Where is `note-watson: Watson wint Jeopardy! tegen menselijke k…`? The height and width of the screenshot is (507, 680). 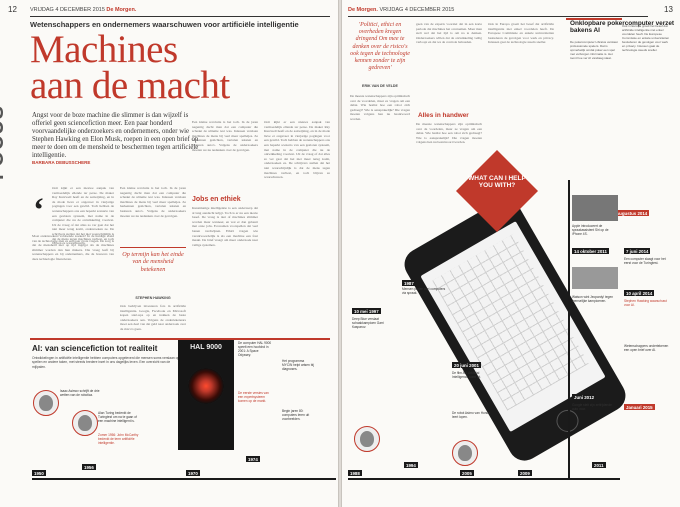 note-watson: Watson wint Jeopardy! tegen menselijke k… is located at coordinates (592, 299).